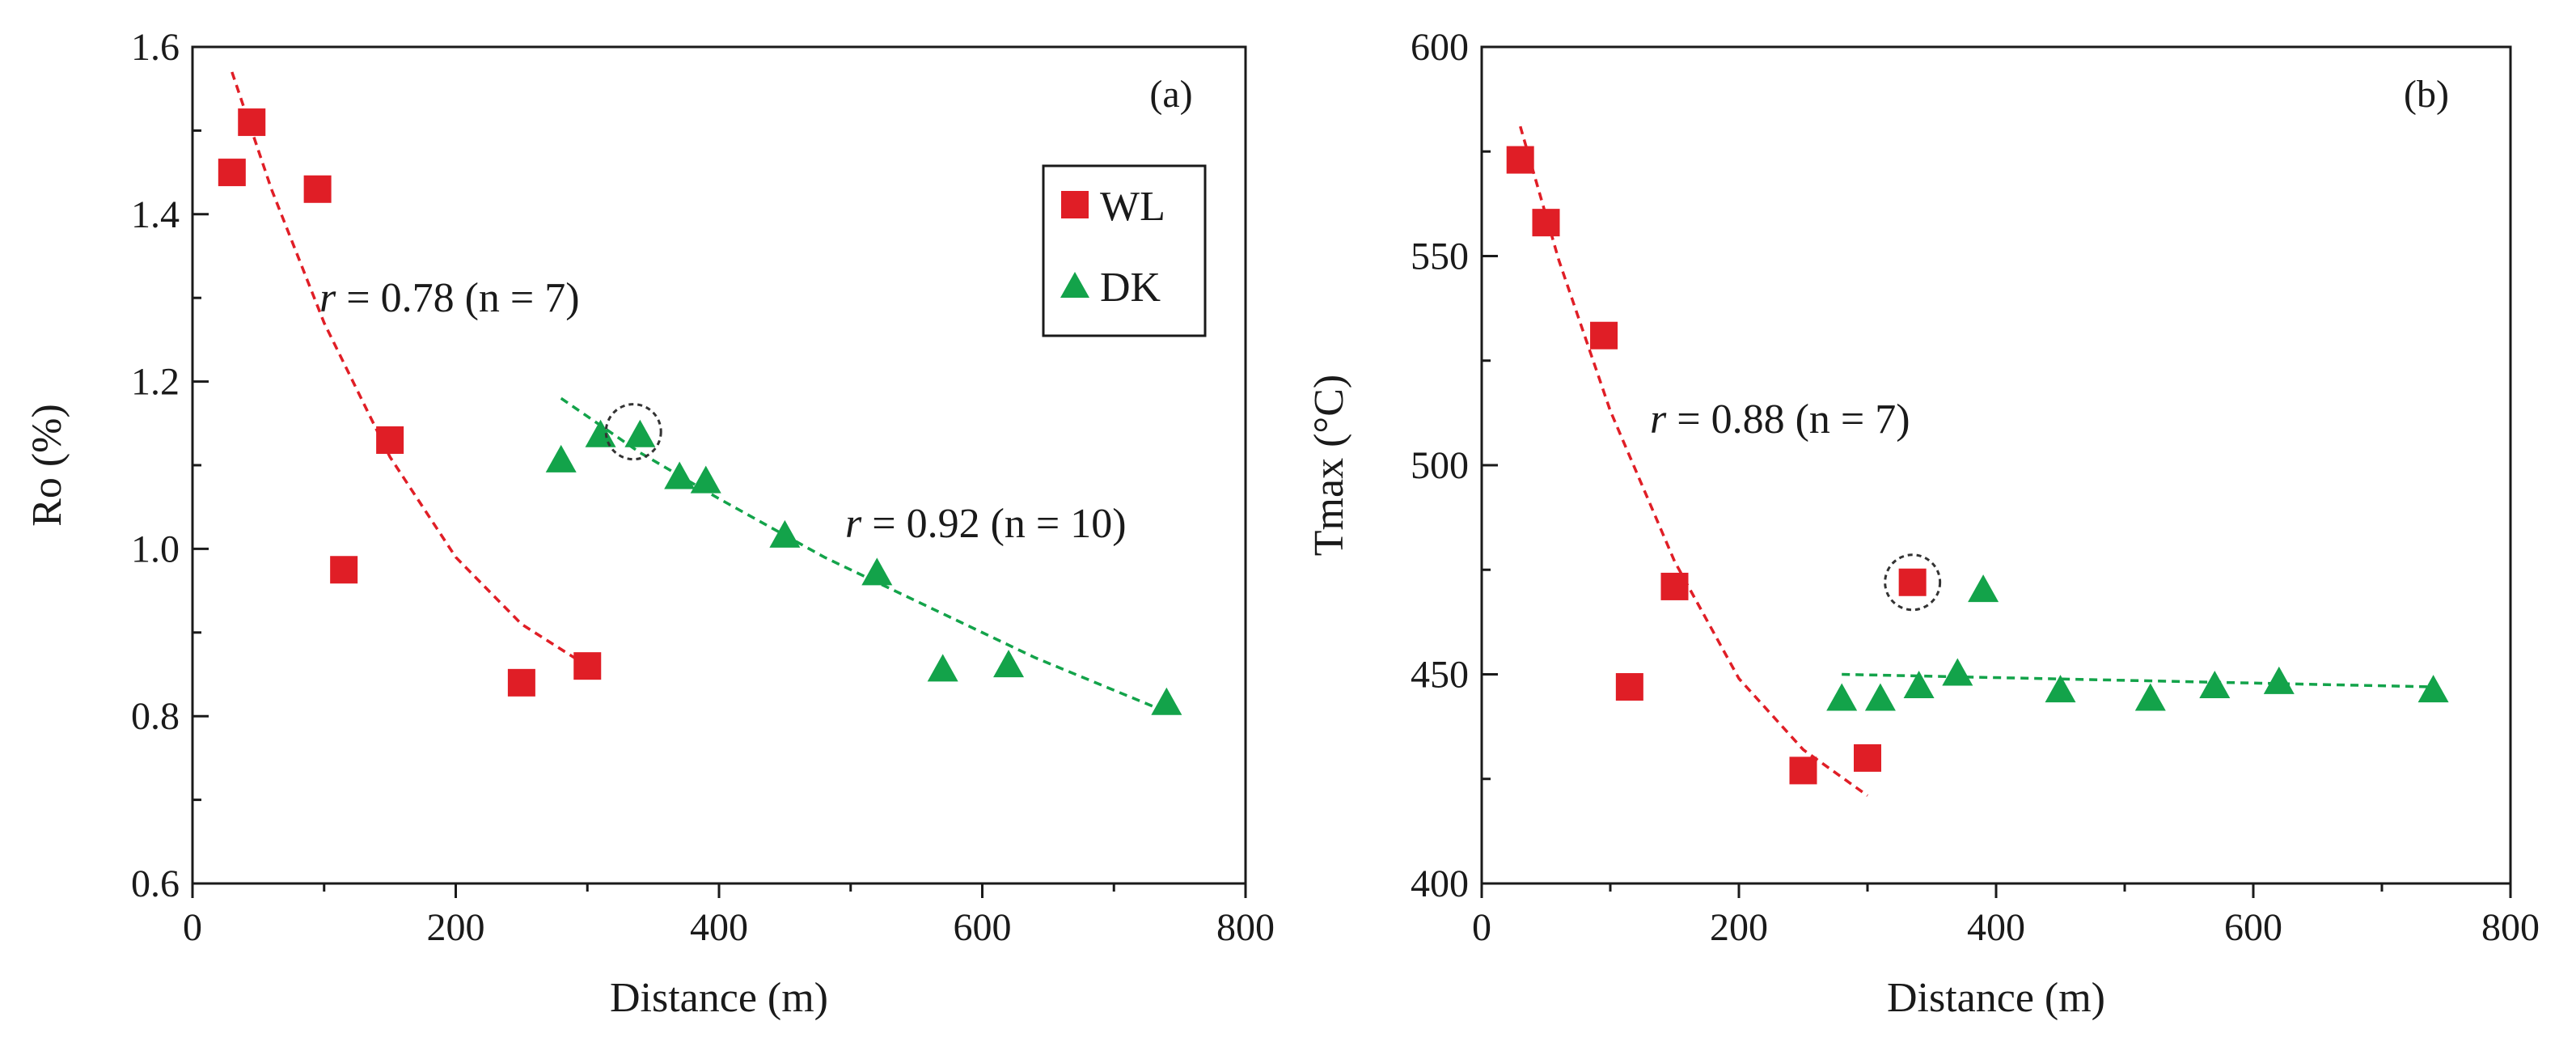 The width and height of the screenshot is (2576, 1038). I want to click on y-tick-label: 0.8, so click(156, 717).